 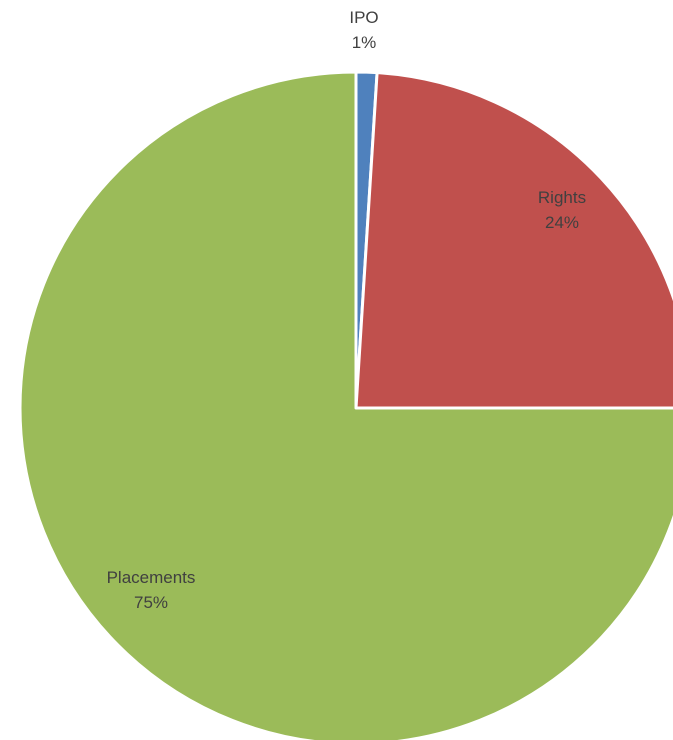 What do you see at coordinates (151, 577) in the screenshot?
I see `data-label-category-placements: Placements` at bounding box center [151, 577].